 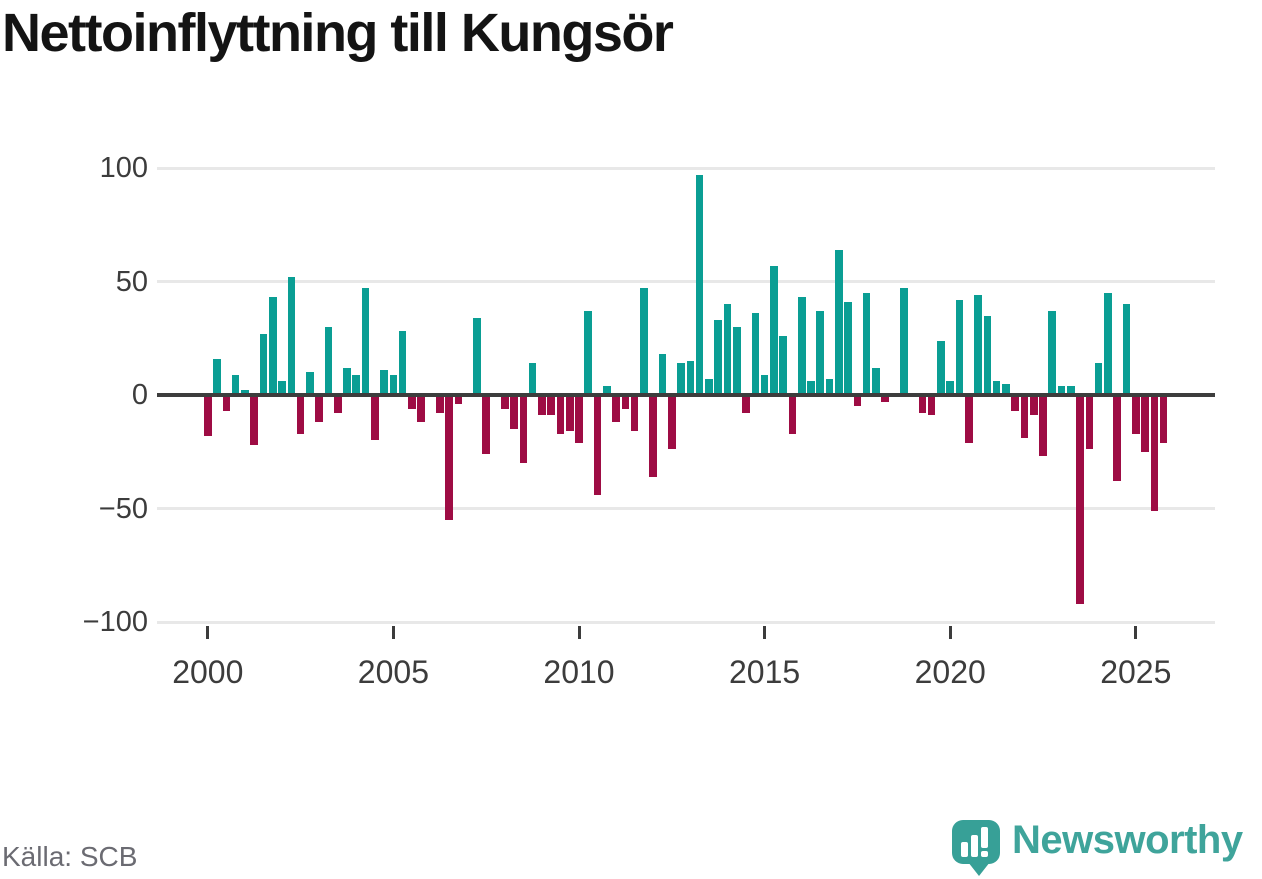 What do you see at coordinates (979, 869) in the screenshot?
I see `speech-bubble-tail-icon` at bounding box center [979, 869].